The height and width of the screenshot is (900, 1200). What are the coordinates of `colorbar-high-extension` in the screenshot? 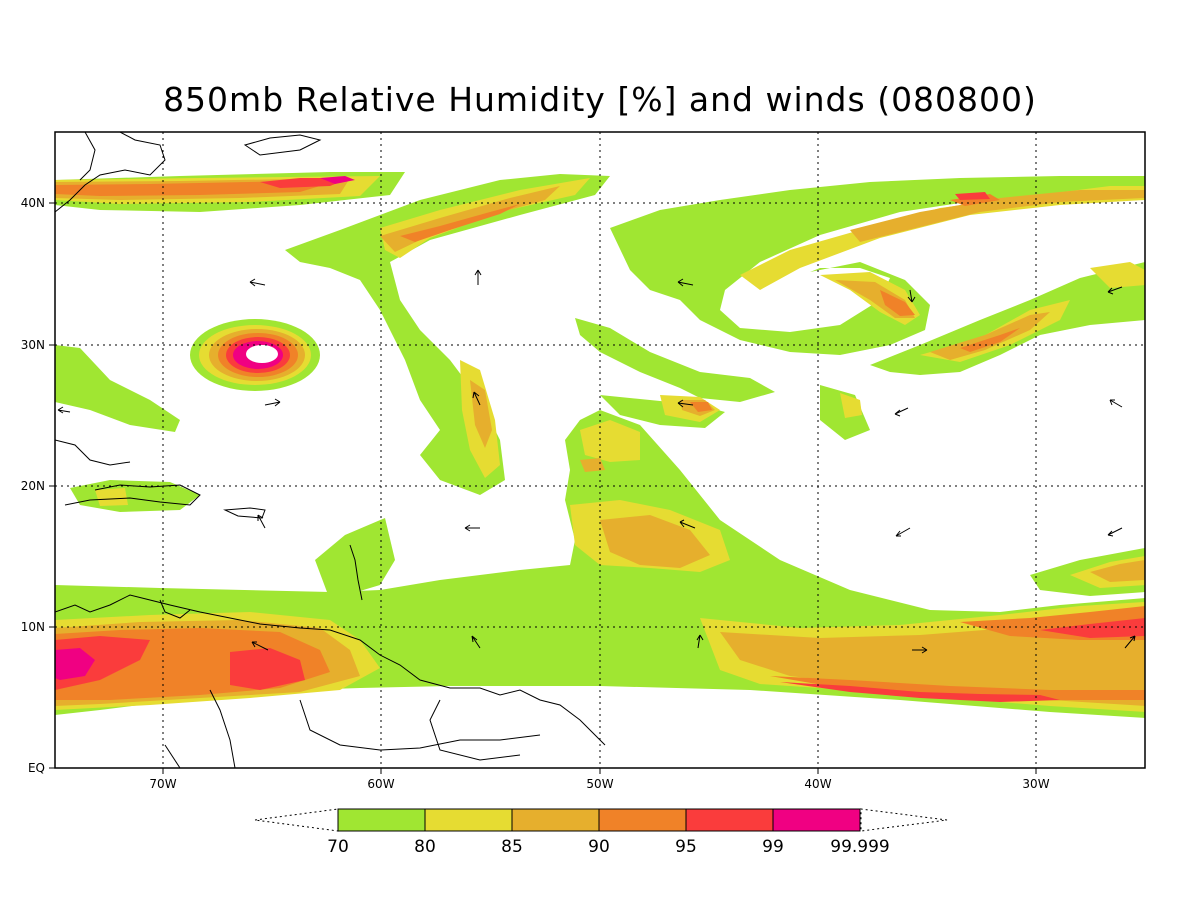 It's located at (904, 820).